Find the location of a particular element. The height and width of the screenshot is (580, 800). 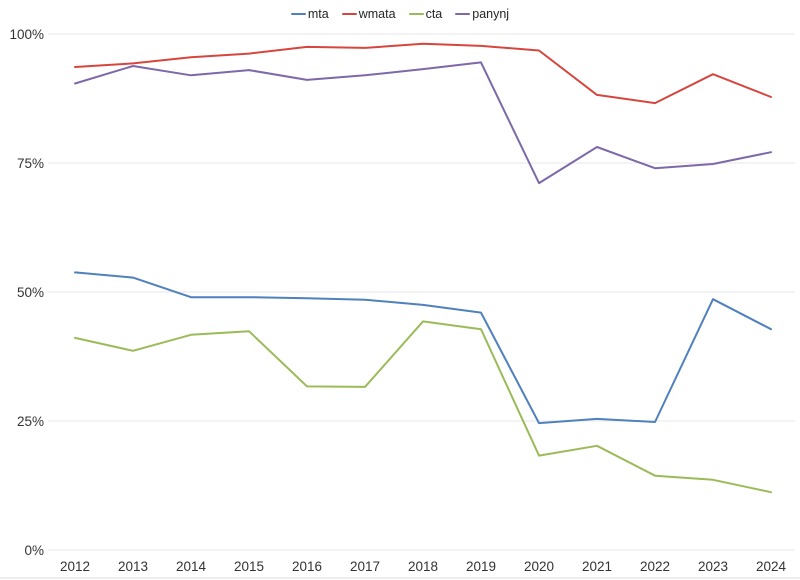

y-axis-tick-label: 75% is located at coordinates (30, 163).